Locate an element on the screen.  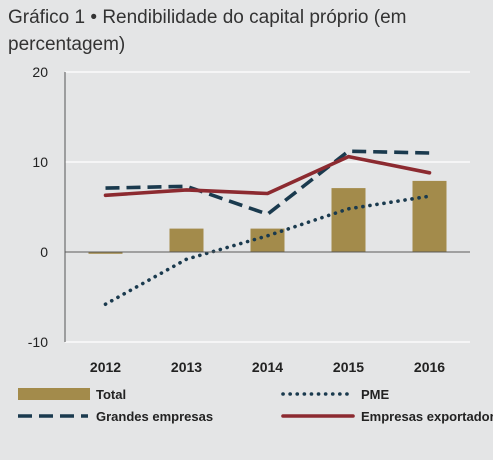
y-tick-label: 0 is located at coordinates (44, 252).